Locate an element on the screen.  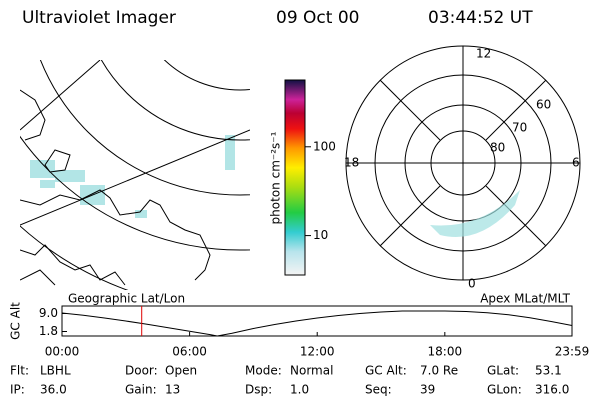
mlt-label: 6 is located at coordinates (576, 163).